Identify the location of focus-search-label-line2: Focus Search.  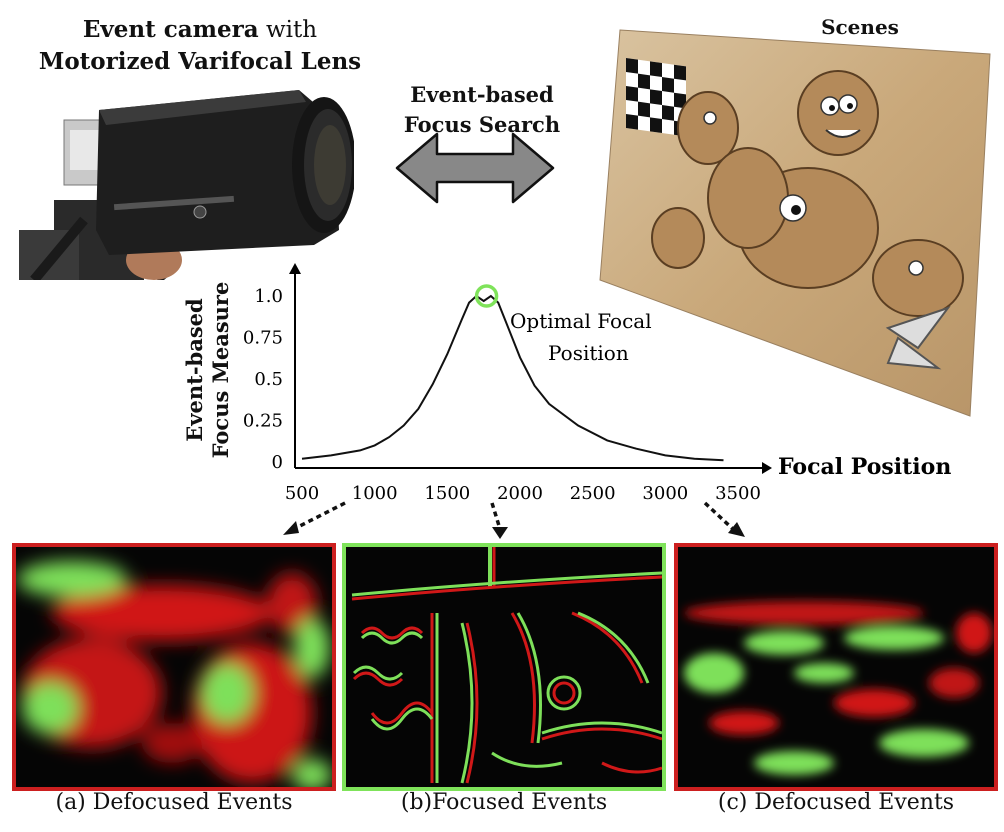
(482, 124).